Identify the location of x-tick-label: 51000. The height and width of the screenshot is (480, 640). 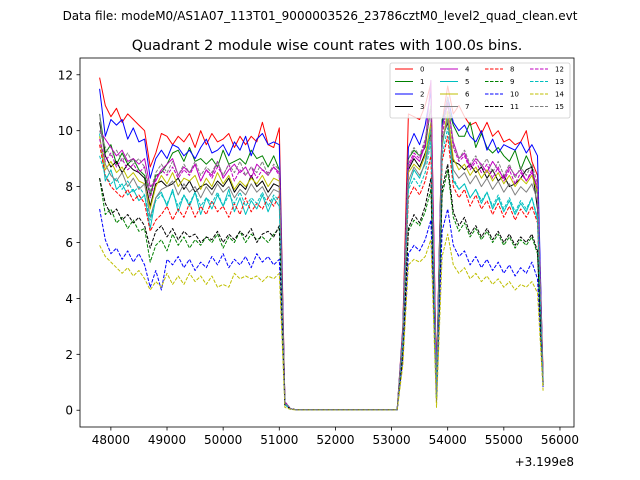
(279, 440).